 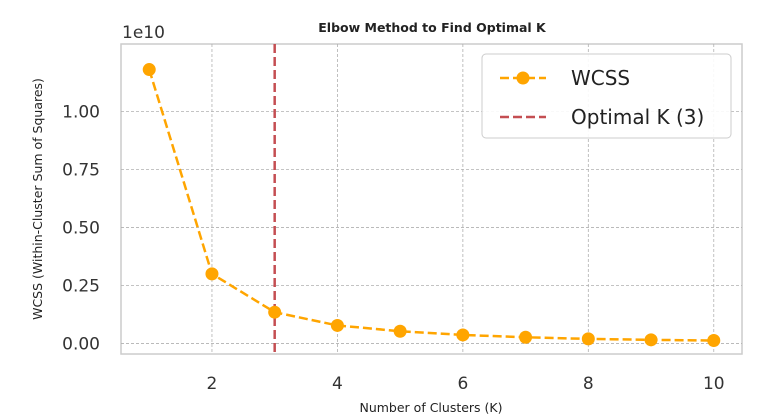 I want to click on chart-title: Elbow Method to Find Optimal K, so click(x=432, y=27).